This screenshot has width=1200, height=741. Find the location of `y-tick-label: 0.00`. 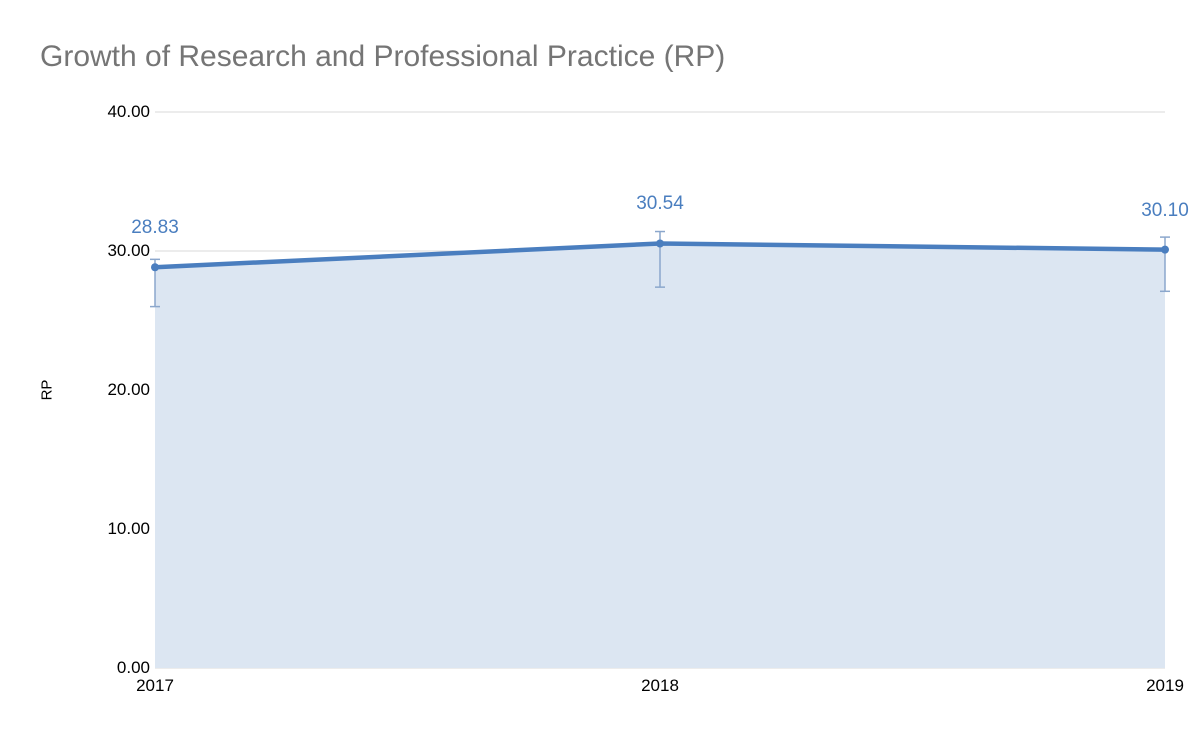

y-tick-label: 0.00 is located at coordinates (133, 667).